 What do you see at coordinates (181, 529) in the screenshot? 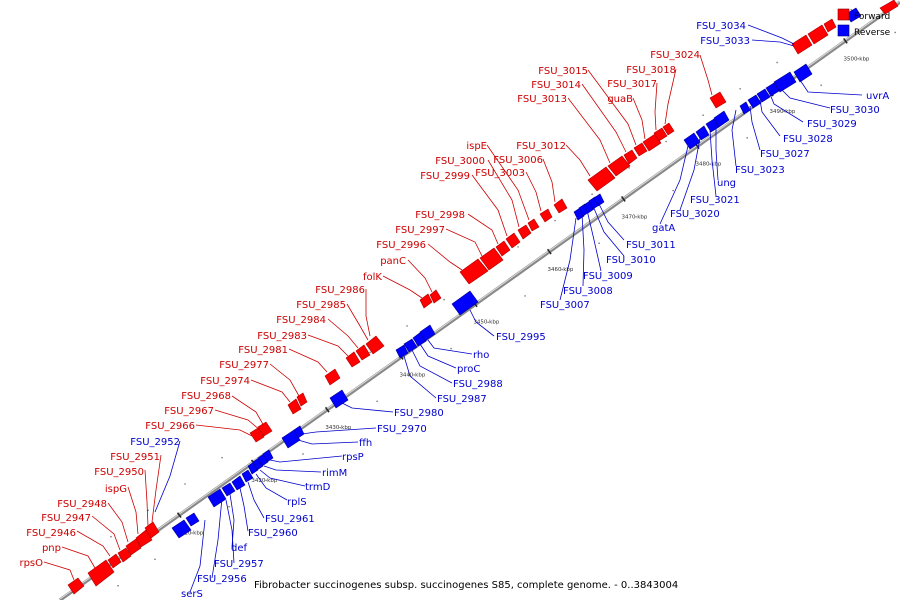
I see `feature-sers` at bounding box center [181, 529].